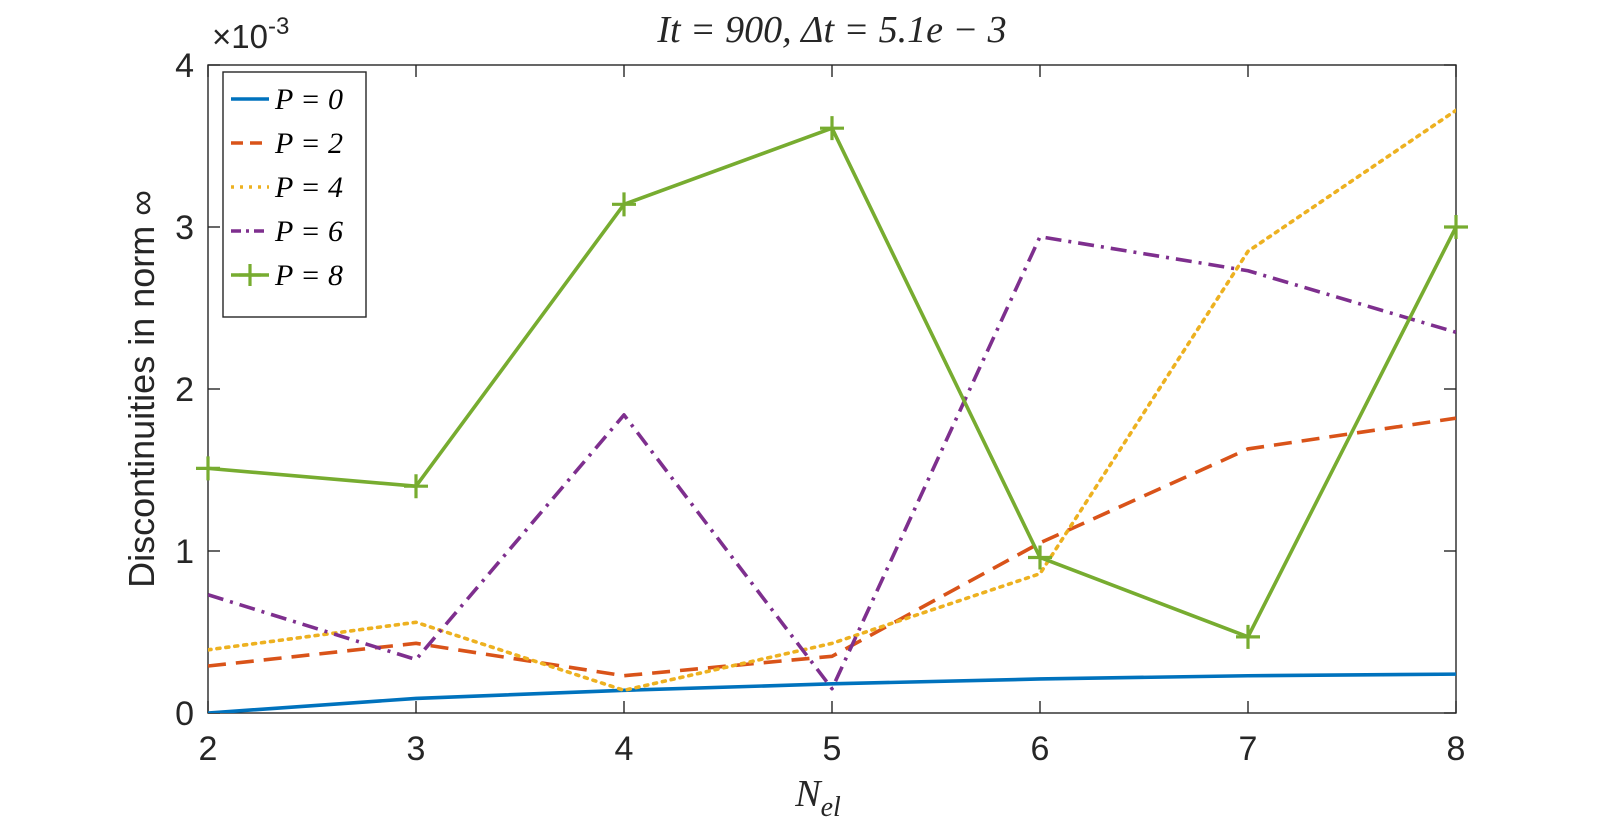 The height and width of the screenshot is (828, 1600). I want to click on y-tick-label: 1, so click(184, 552).